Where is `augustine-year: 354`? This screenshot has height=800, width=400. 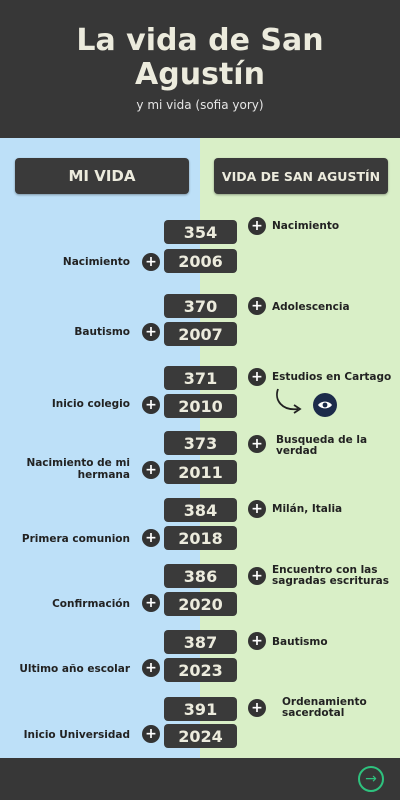 augustine-year: 354 is located at coordinates (200, 232).